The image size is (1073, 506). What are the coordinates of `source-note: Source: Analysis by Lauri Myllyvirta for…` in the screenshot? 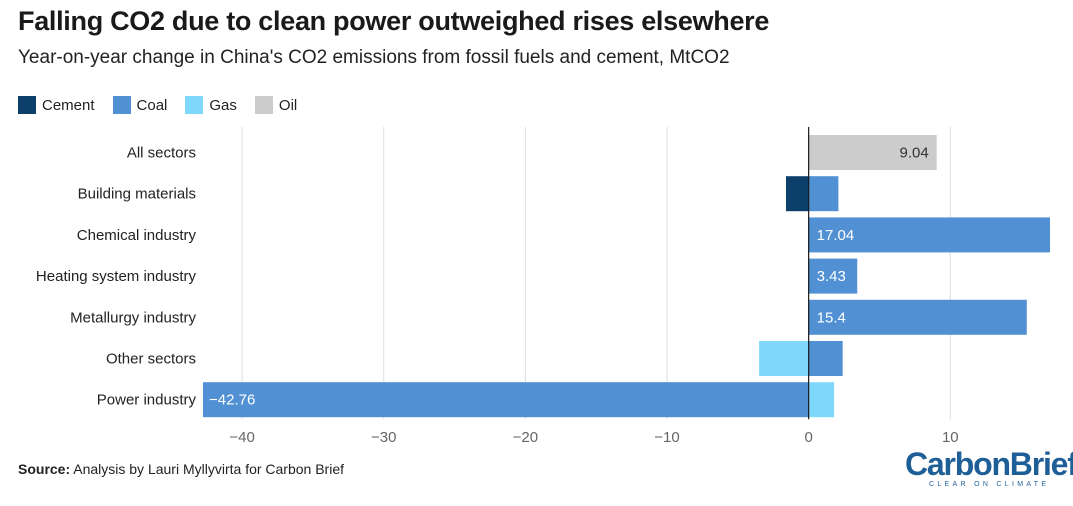 It's located at (181, 469).